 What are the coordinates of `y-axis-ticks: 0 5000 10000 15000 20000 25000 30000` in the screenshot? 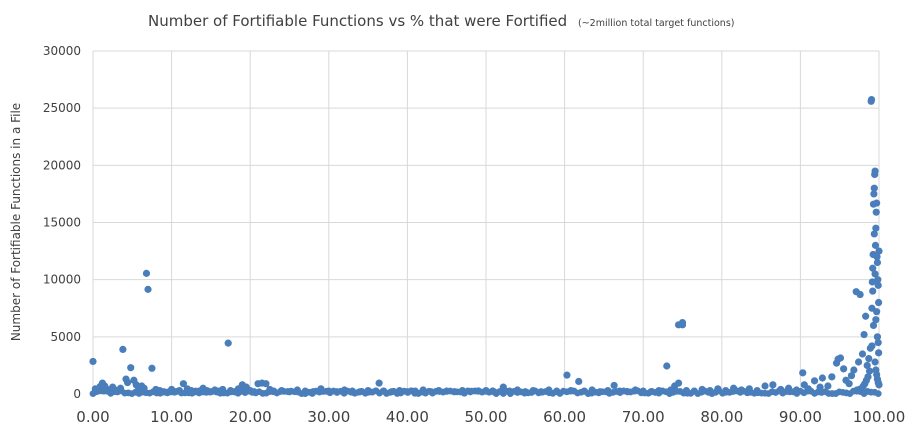 It's located at (62, 222).